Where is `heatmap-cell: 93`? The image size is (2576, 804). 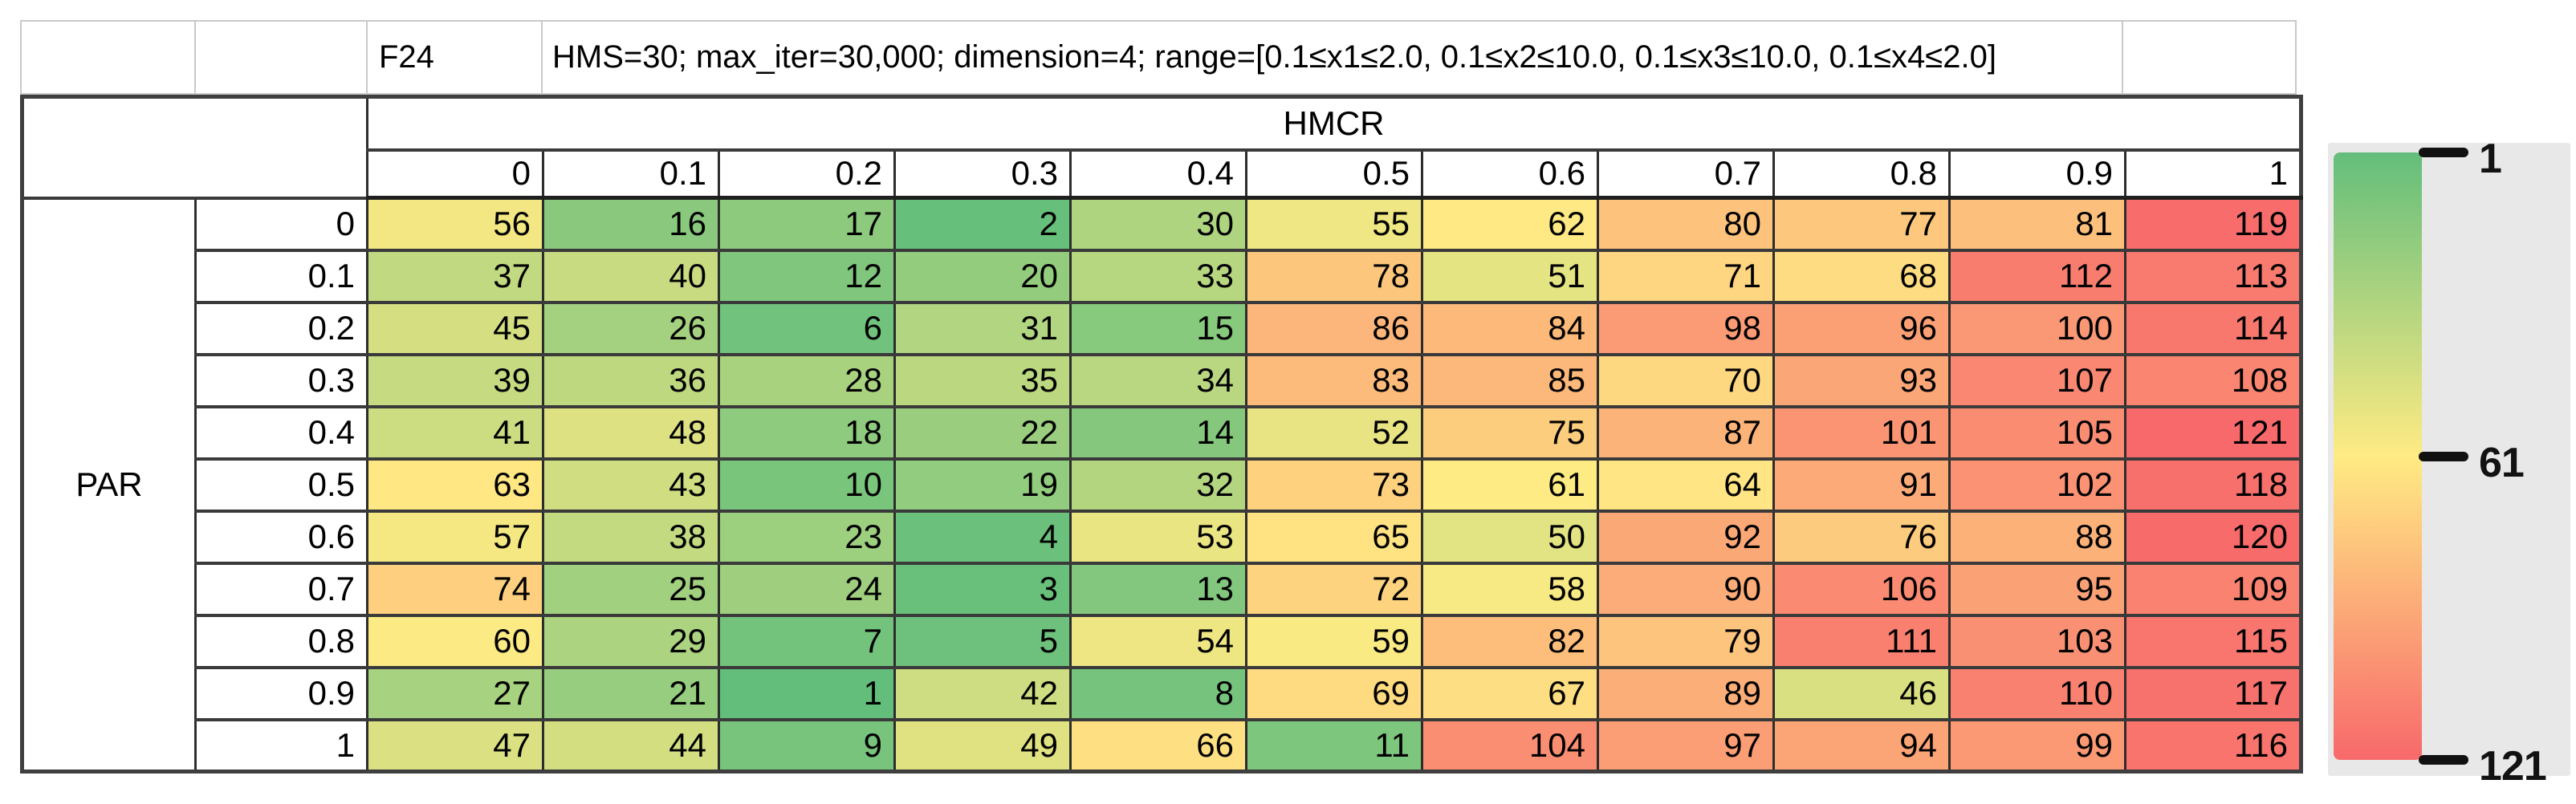
heatmap-cell: 93 is located at coordinates (1861, 380).